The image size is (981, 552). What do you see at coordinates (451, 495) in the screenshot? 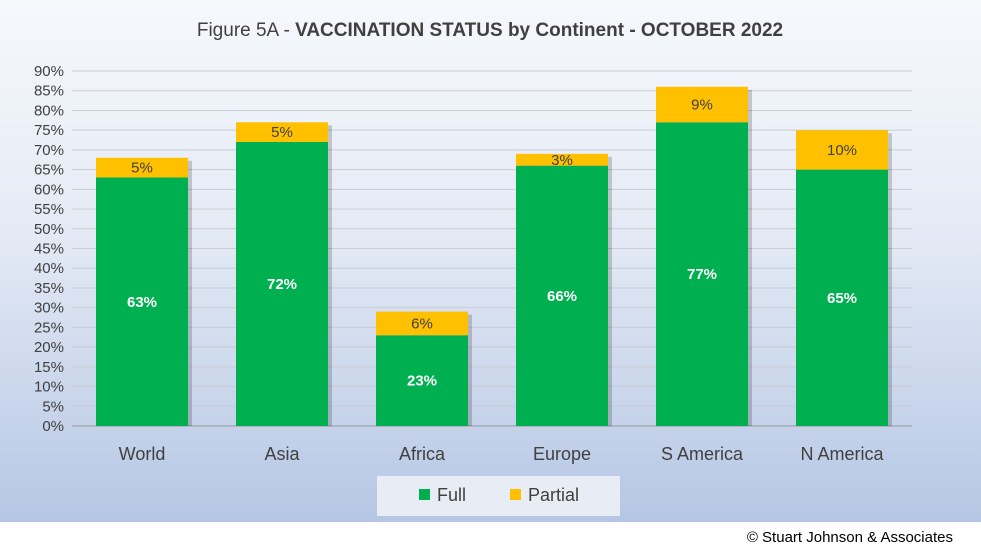
I see `legend-label-full: Full` at bounding box center [451, 495].